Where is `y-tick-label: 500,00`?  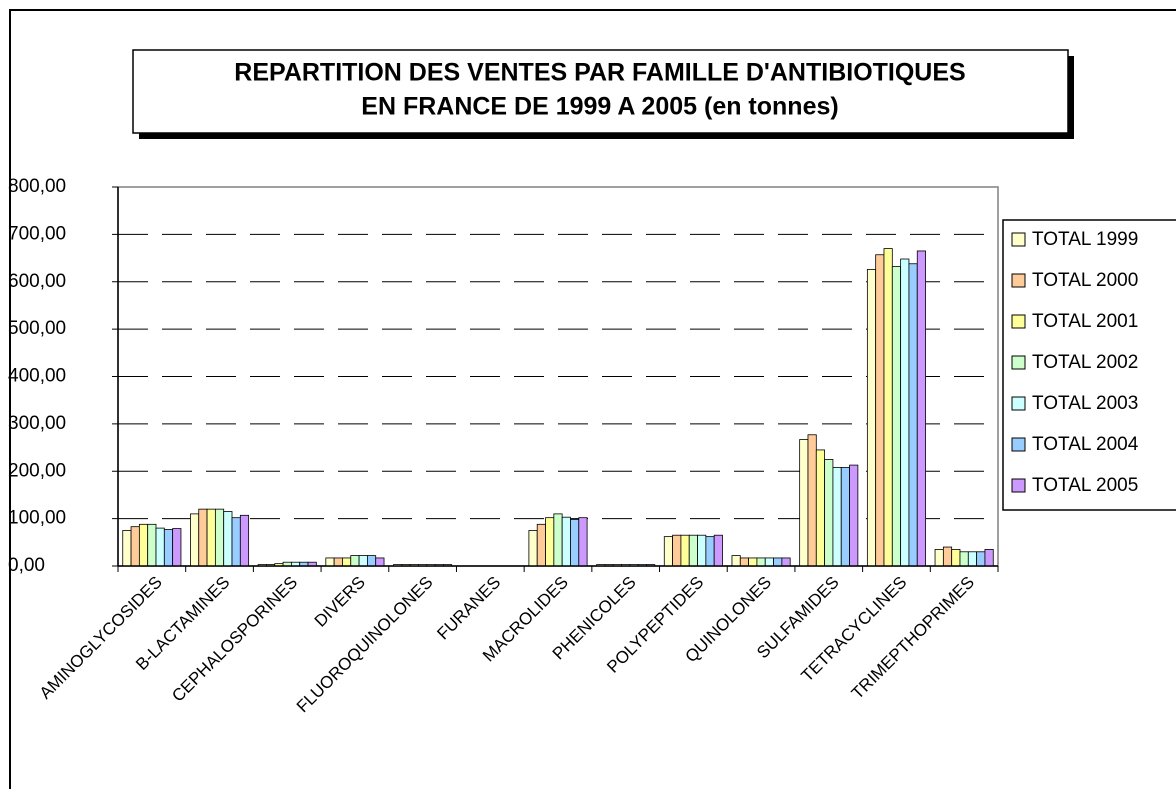 y-tick-label: 500,00 is located at coordinates (37, 328).